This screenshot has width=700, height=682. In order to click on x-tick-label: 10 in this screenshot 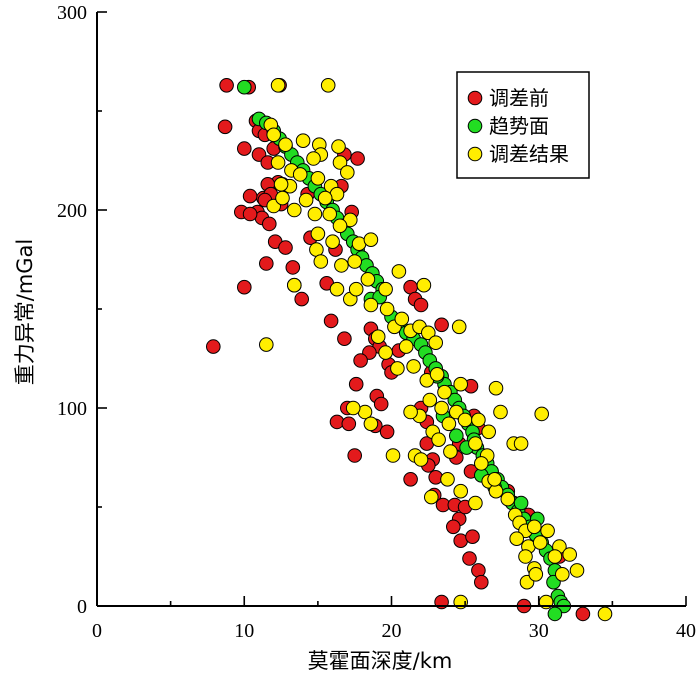, I will do `click(244, 631)`.